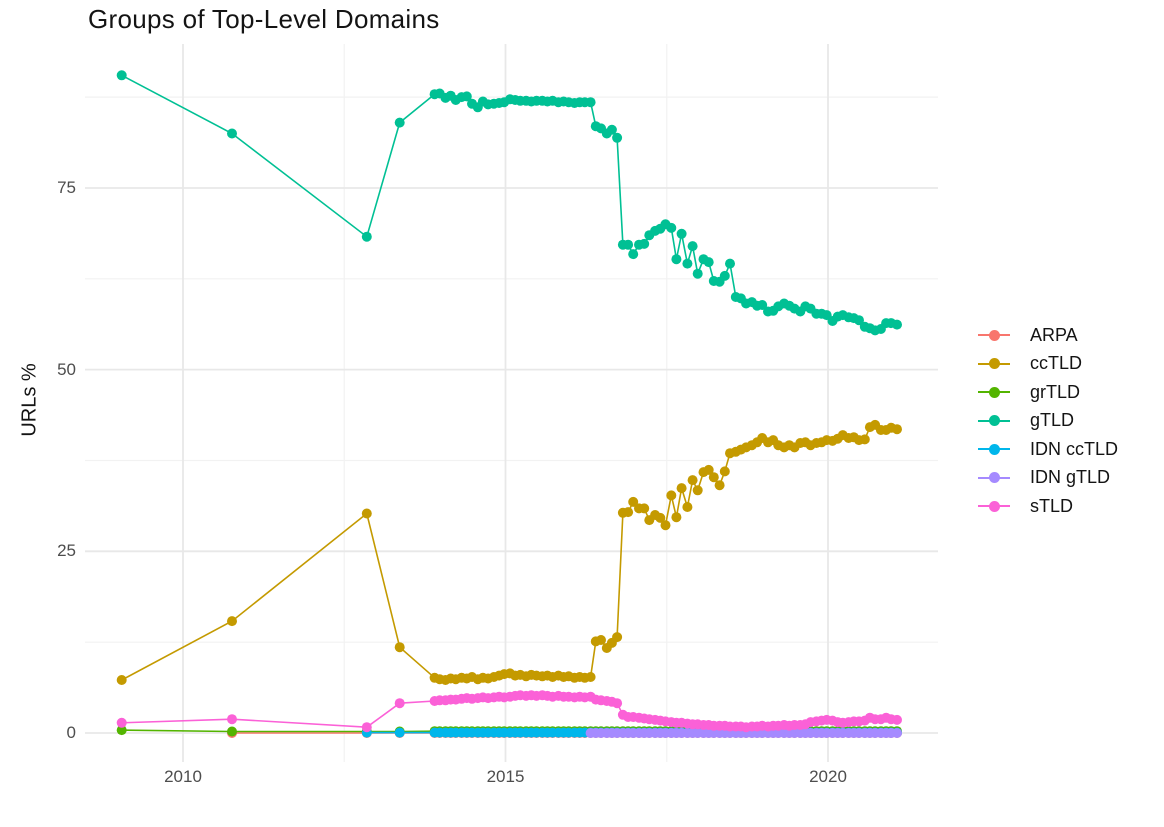  What do you see at coordinates (828, 776) in the screenshot?
I see `x-tick-label: 2020` at bounding box center [828, 776].